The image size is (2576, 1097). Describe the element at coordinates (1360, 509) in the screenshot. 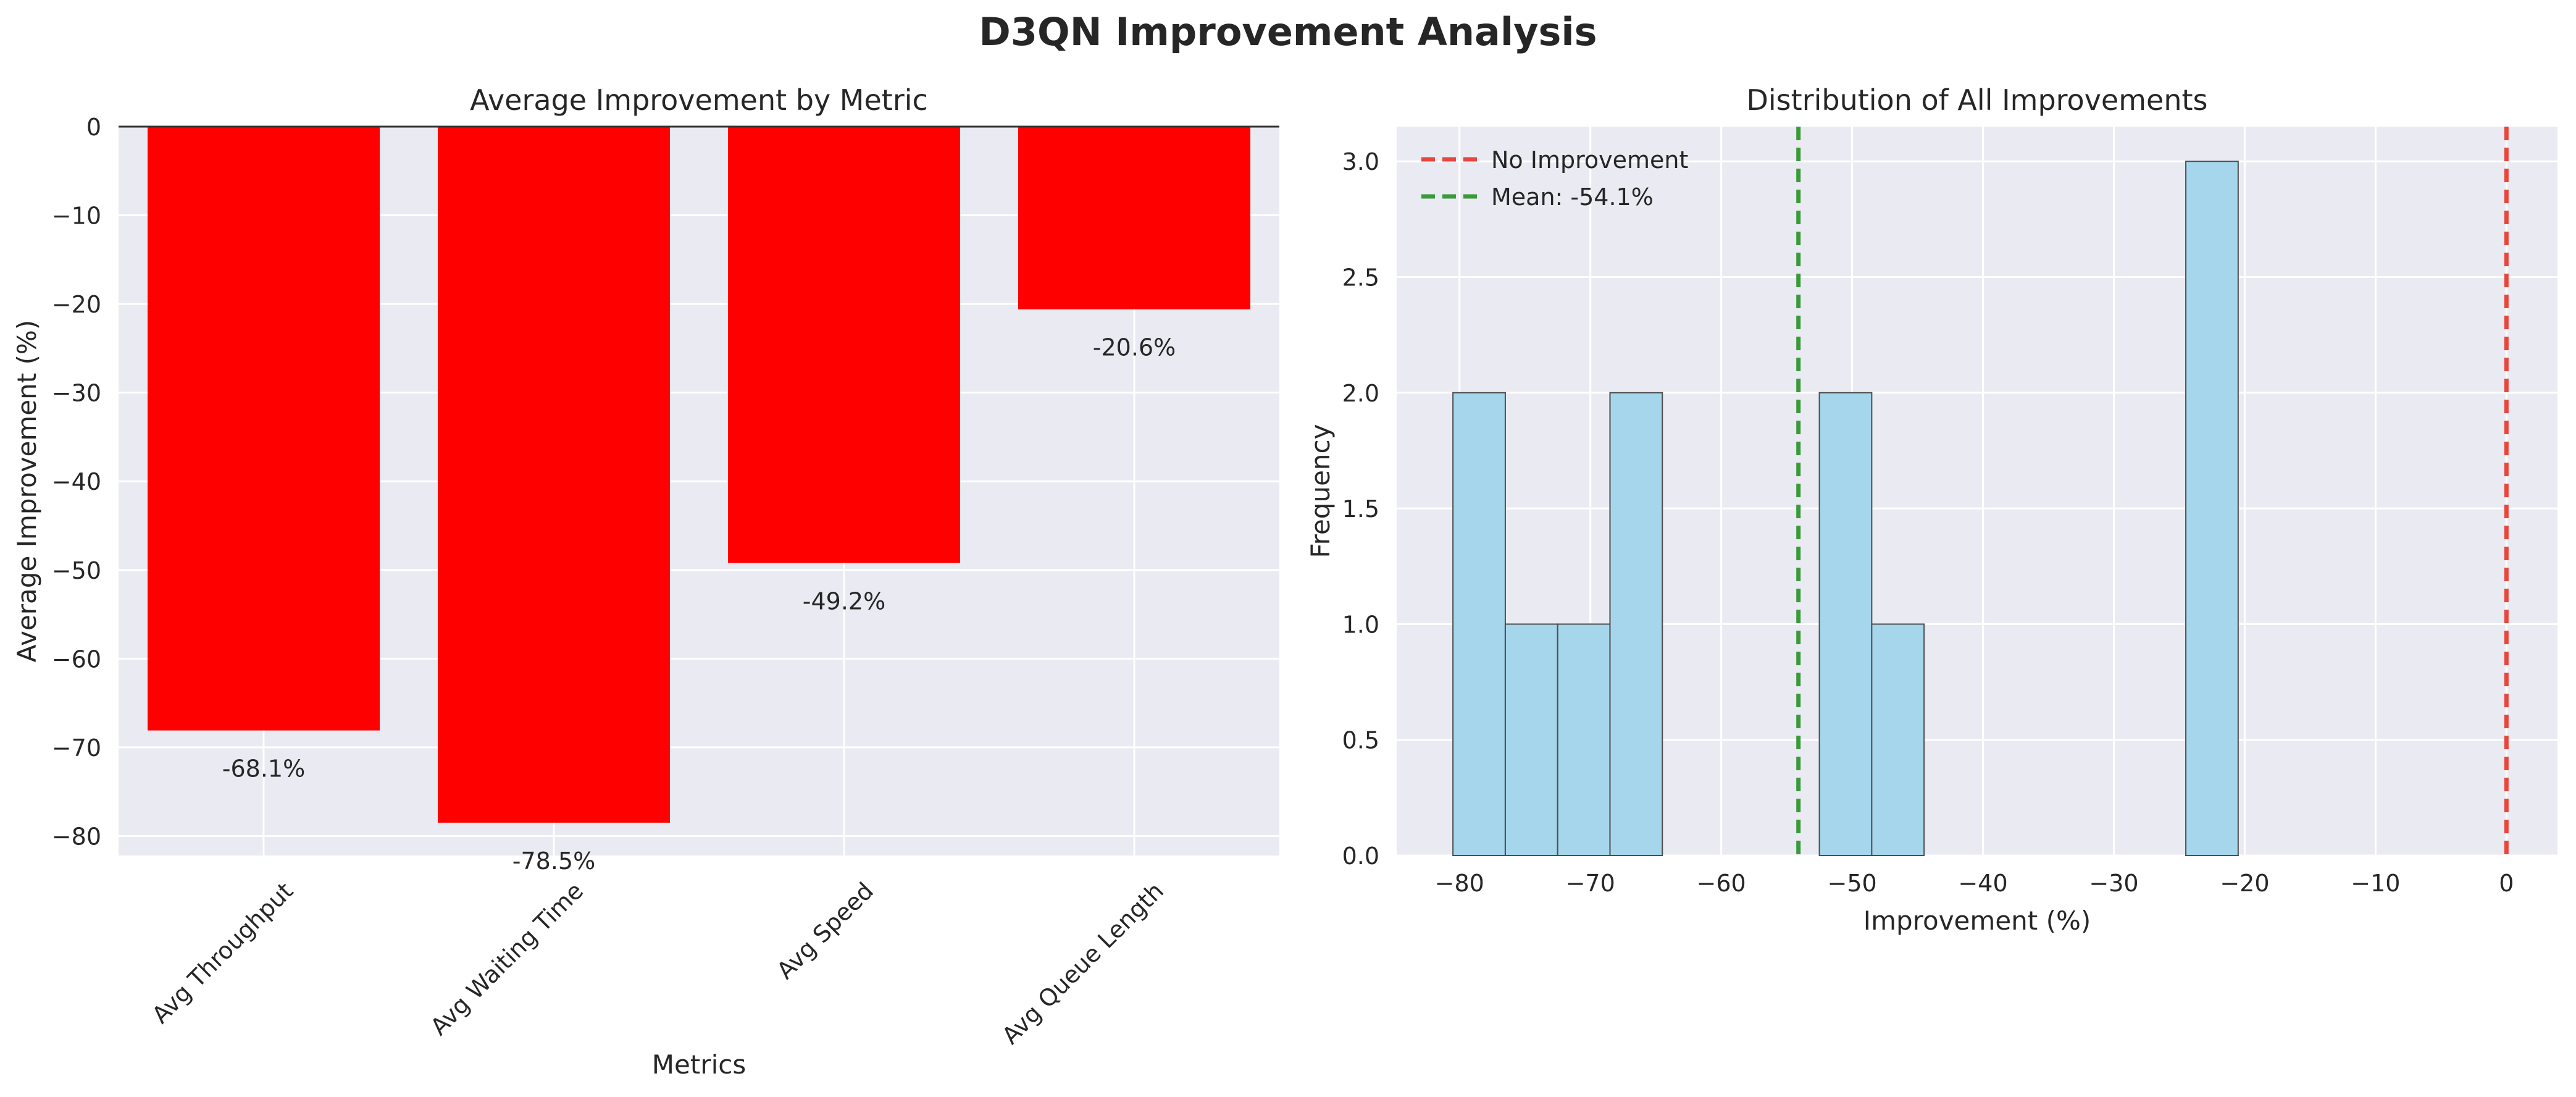

I see `hist-y-tick-label: 1.5` at that location.